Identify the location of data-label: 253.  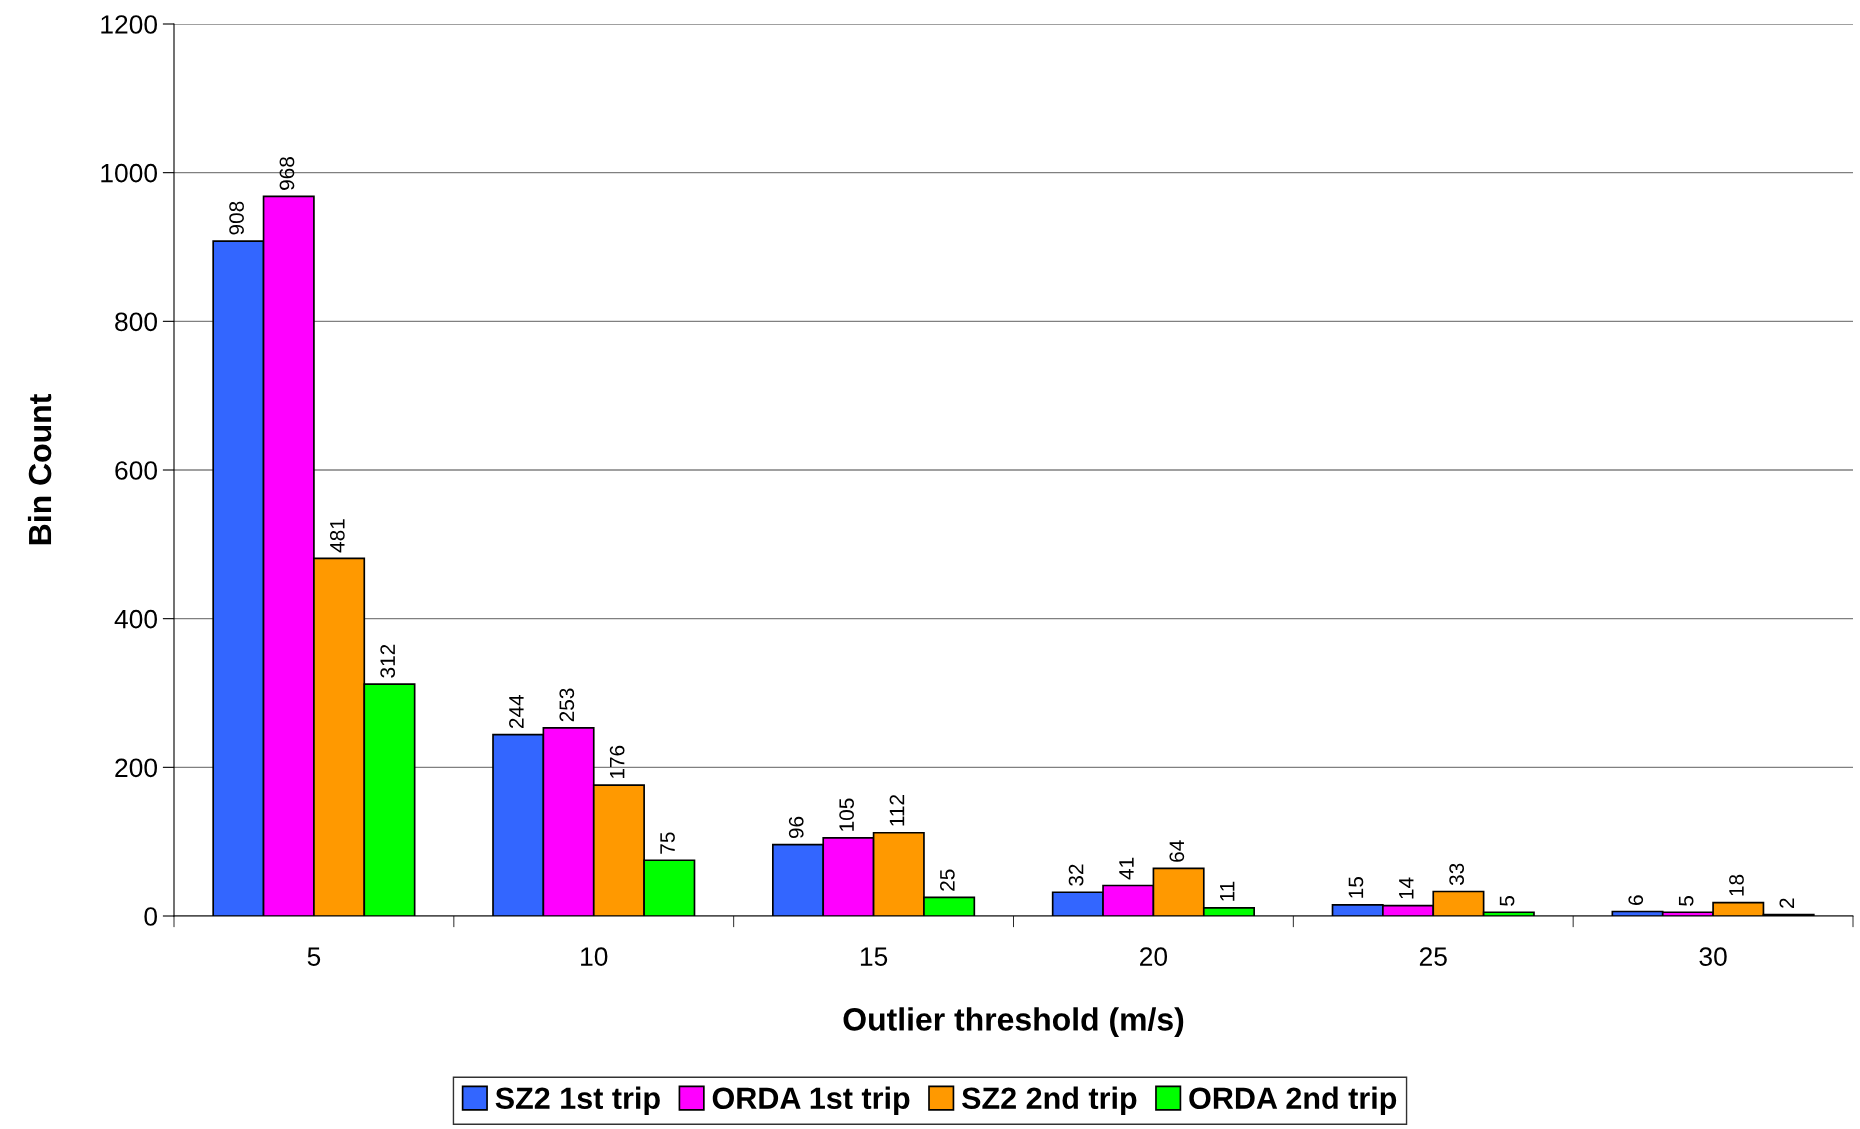
(567, 705).